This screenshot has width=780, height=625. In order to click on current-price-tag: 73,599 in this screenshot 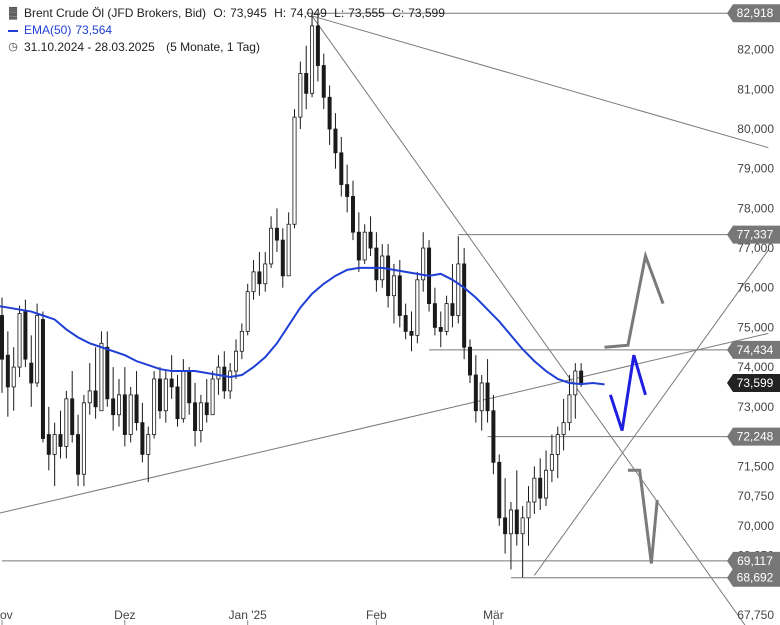, I will do `click(753, 383)`.